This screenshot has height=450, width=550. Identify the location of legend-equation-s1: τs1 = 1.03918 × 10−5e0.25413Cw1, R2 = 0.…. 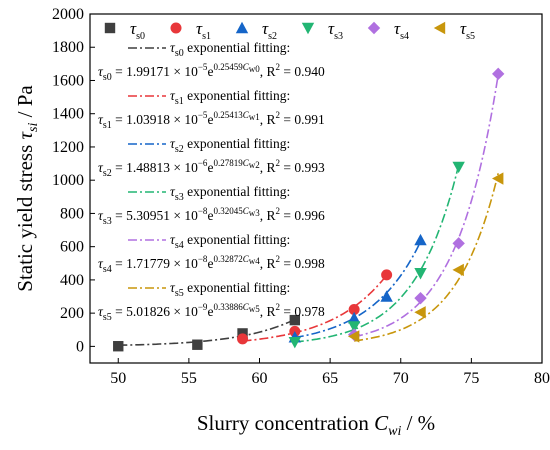
(211, 120).